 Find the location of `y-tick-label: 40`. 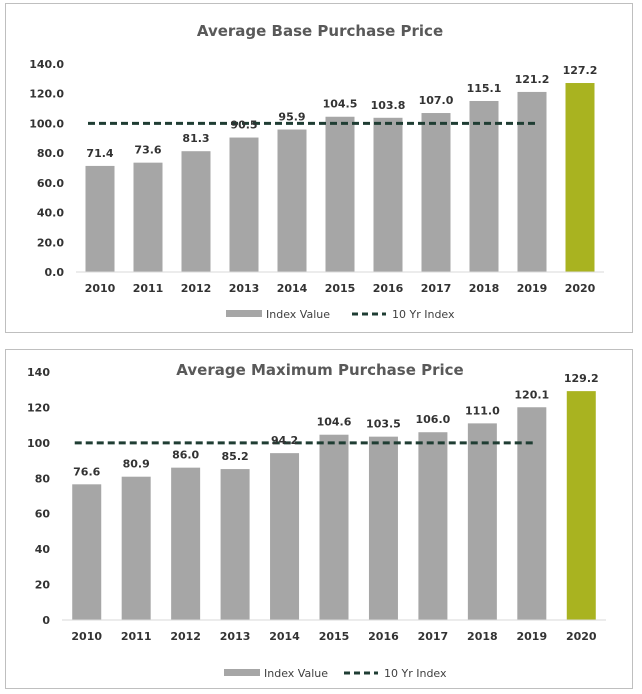

y-tick-label: 40 is located at coordinates (43, 549).